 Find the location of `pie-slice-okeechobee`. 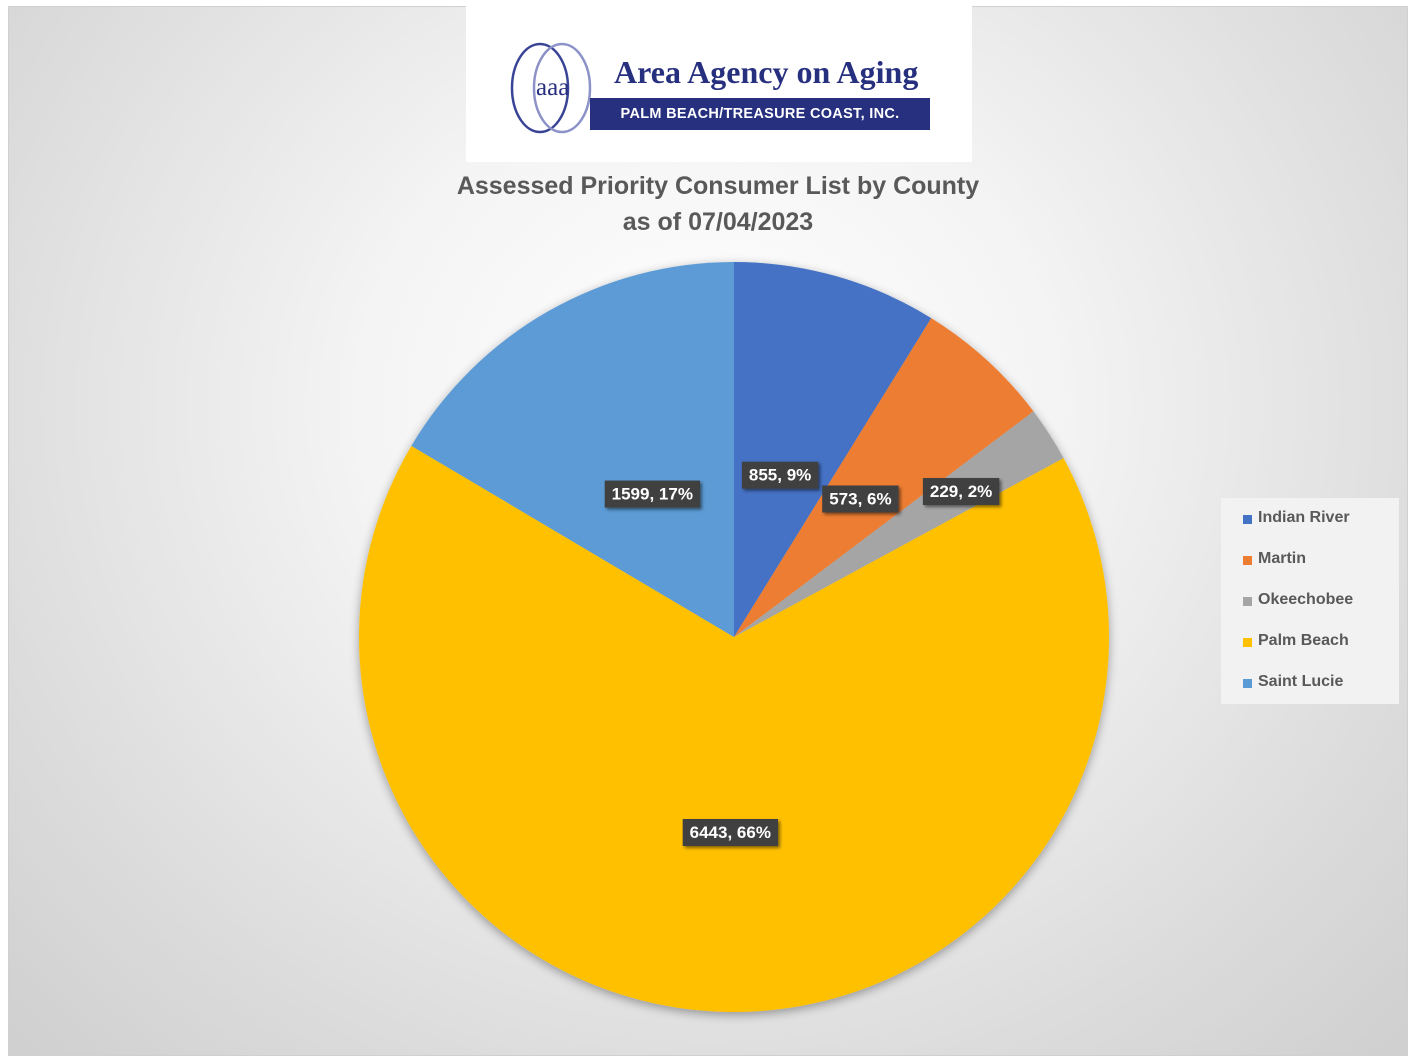

pie-slice-okeechobee is located at coordinates (899, 524).